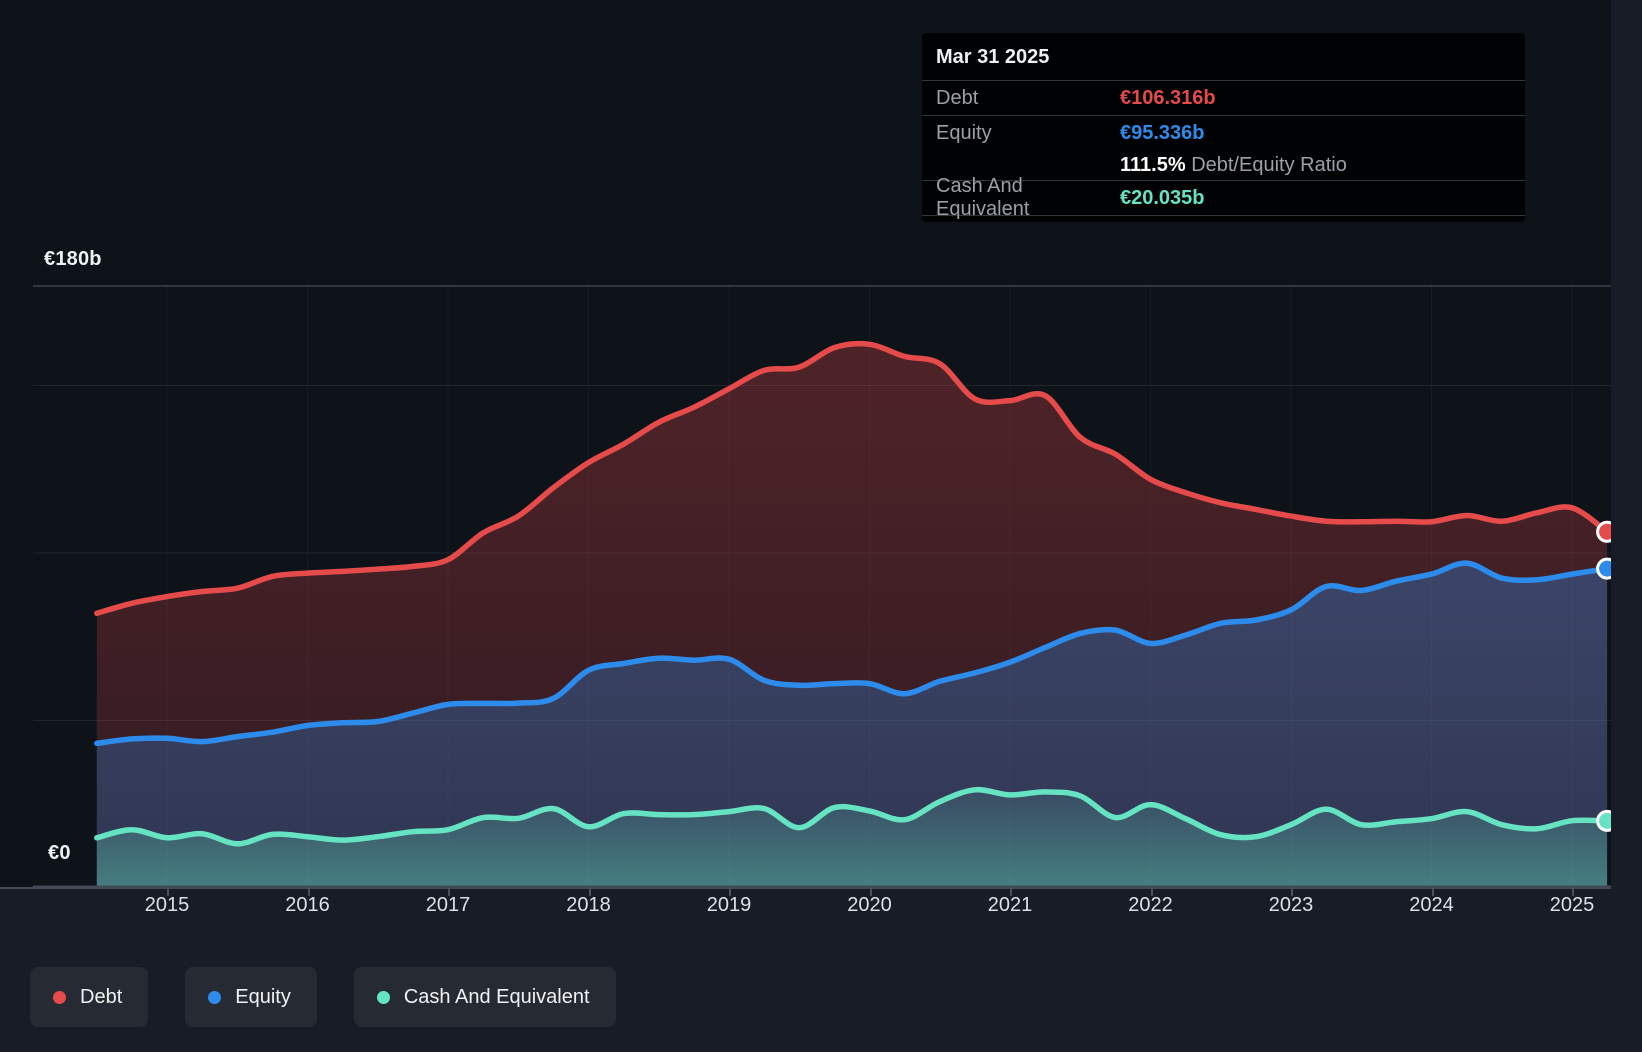 The width and height of the screenshot is (1642, 1052). I want to click on tooltip-row-cash: Cash And Equivalent €20.035b, so click(1223, 197).